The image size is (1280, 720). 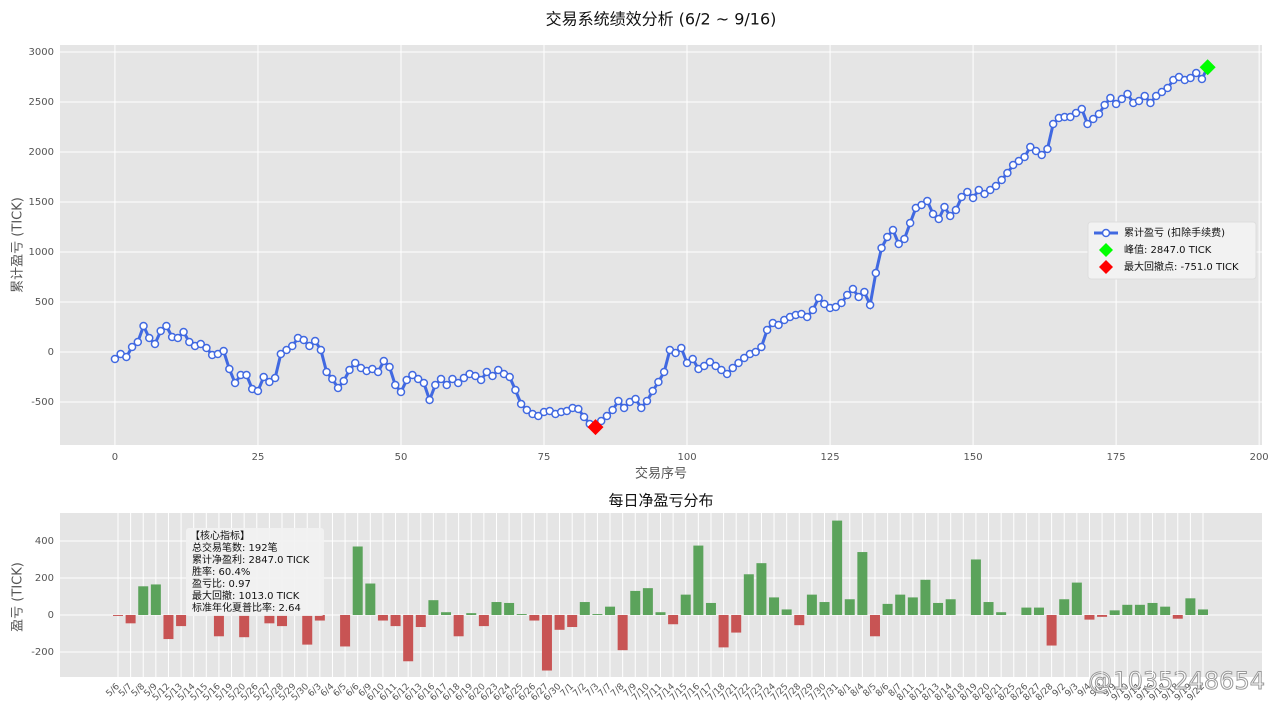 I want to click on x-tick-label: 175, so click(x=1116, y=457).